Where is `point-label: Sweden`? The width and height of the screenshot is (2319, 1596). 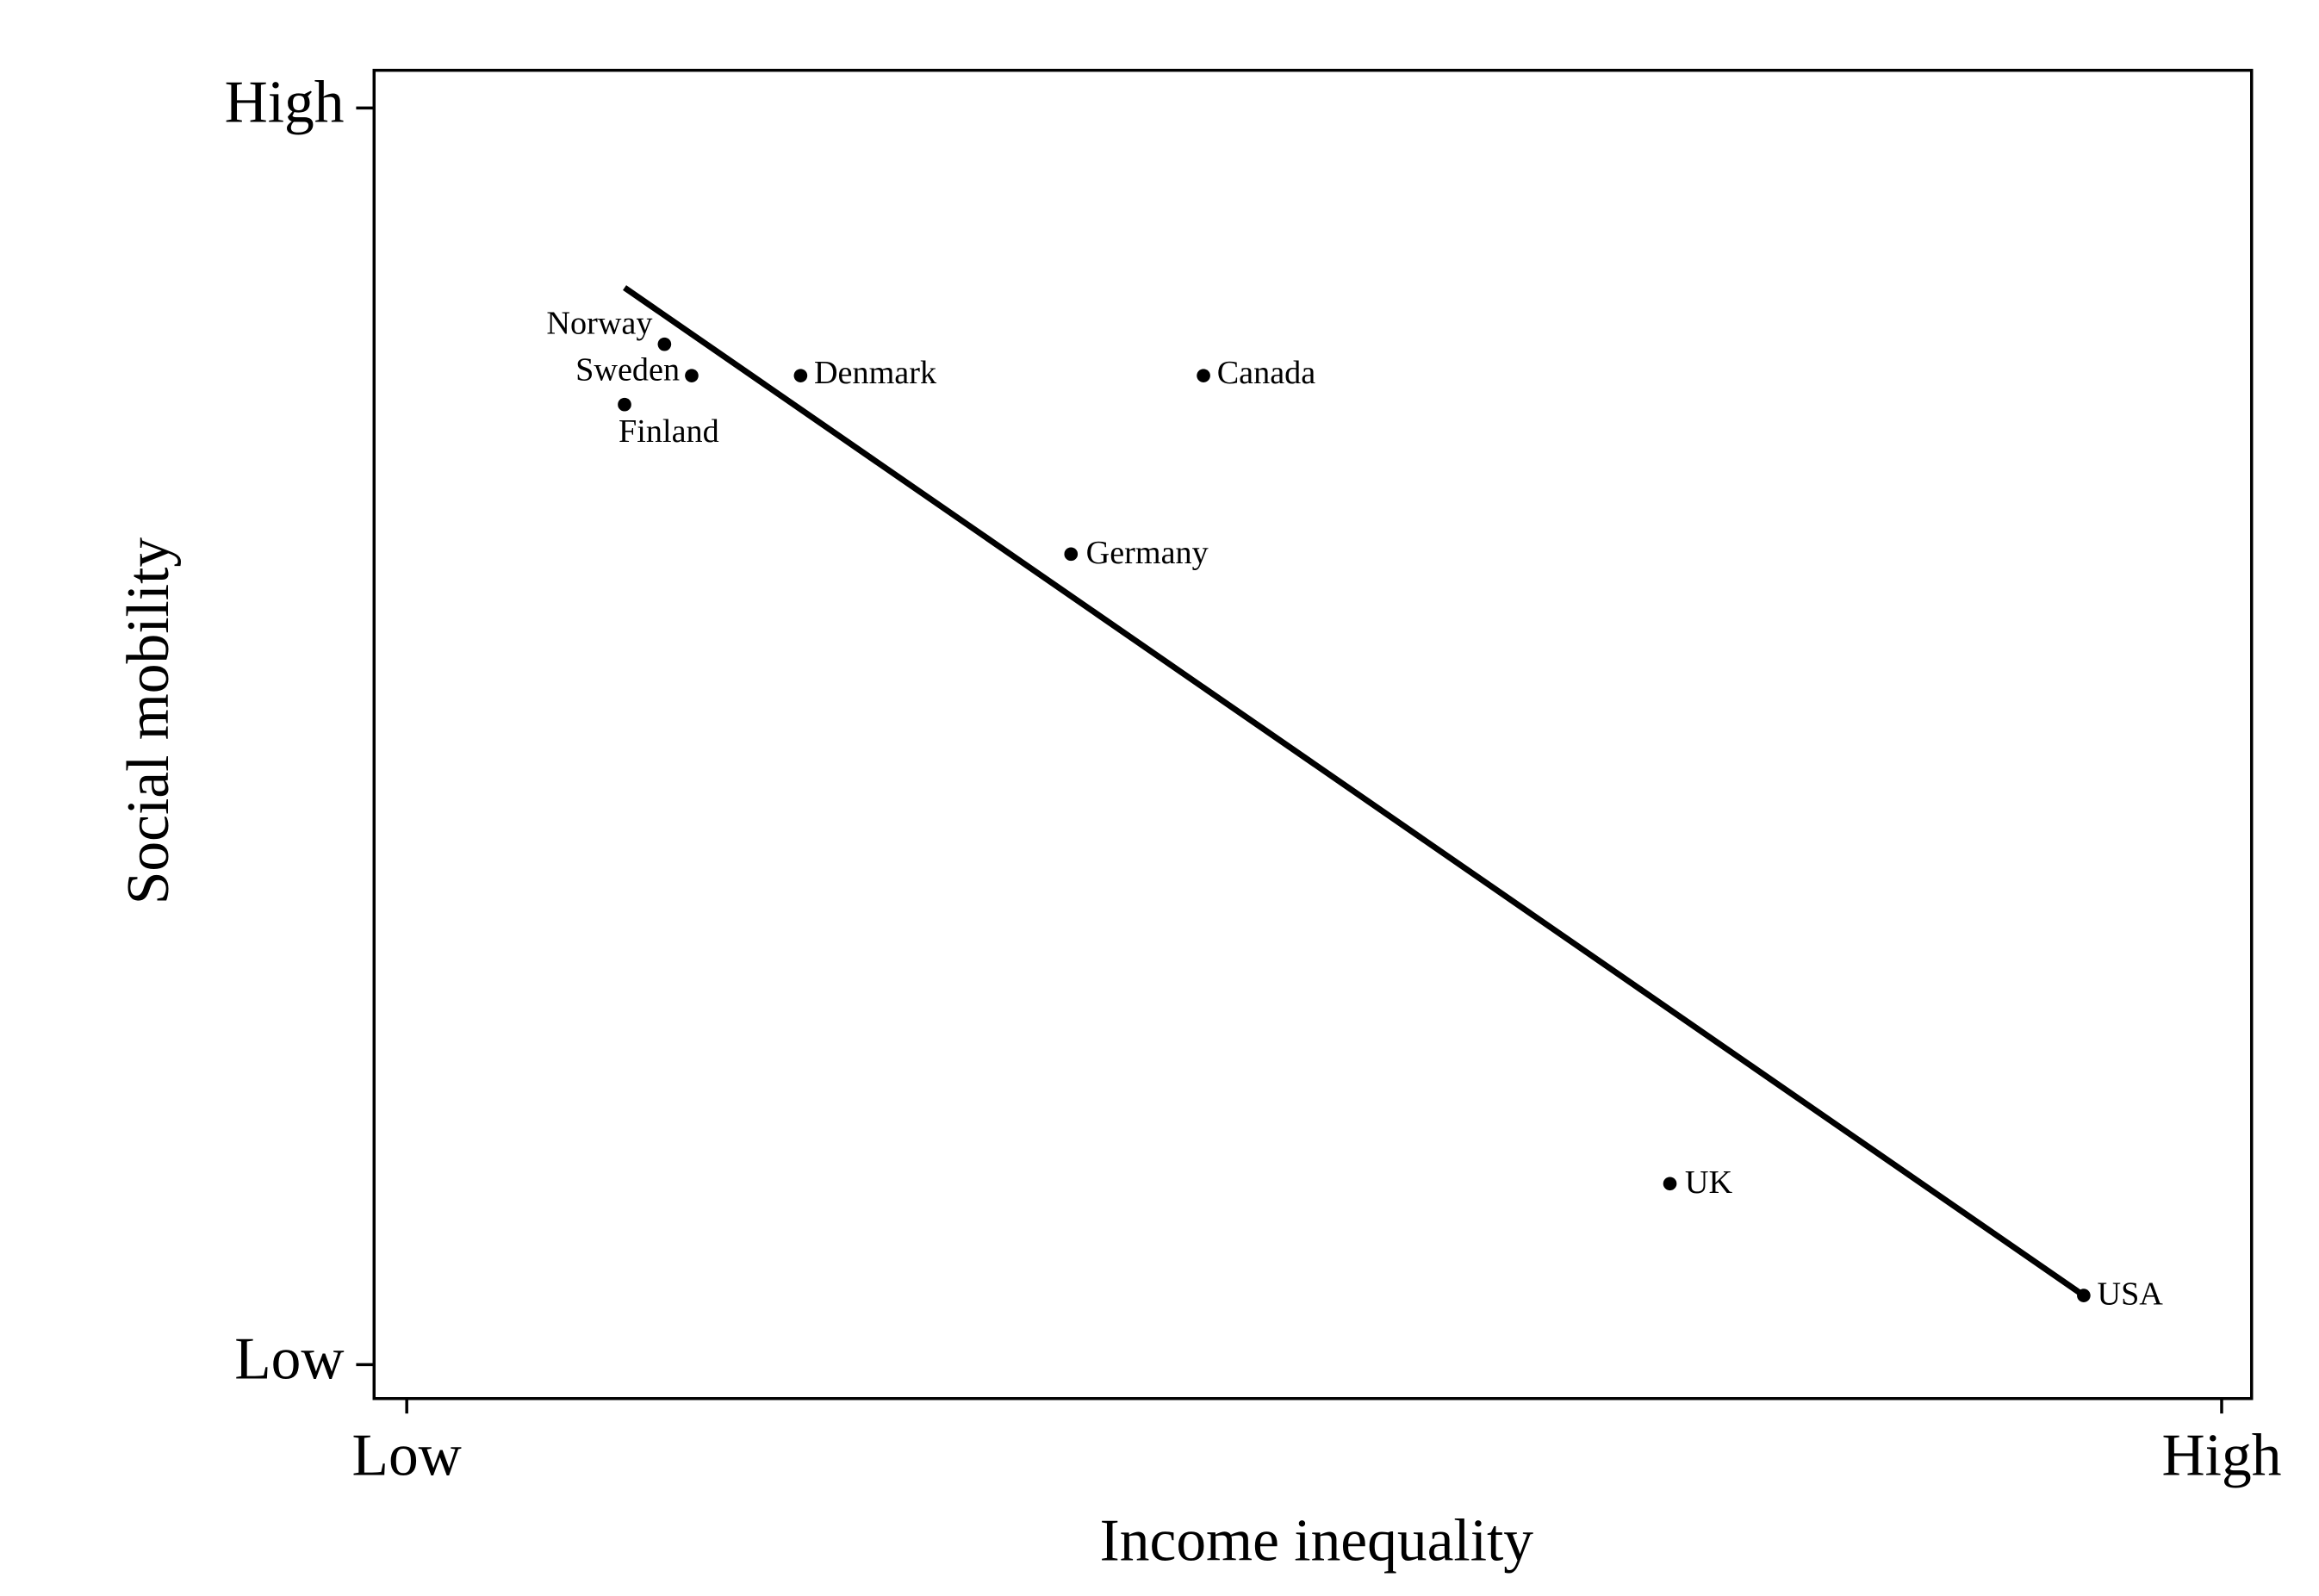
point-label: Sweden is located at coordinates (627, 369).